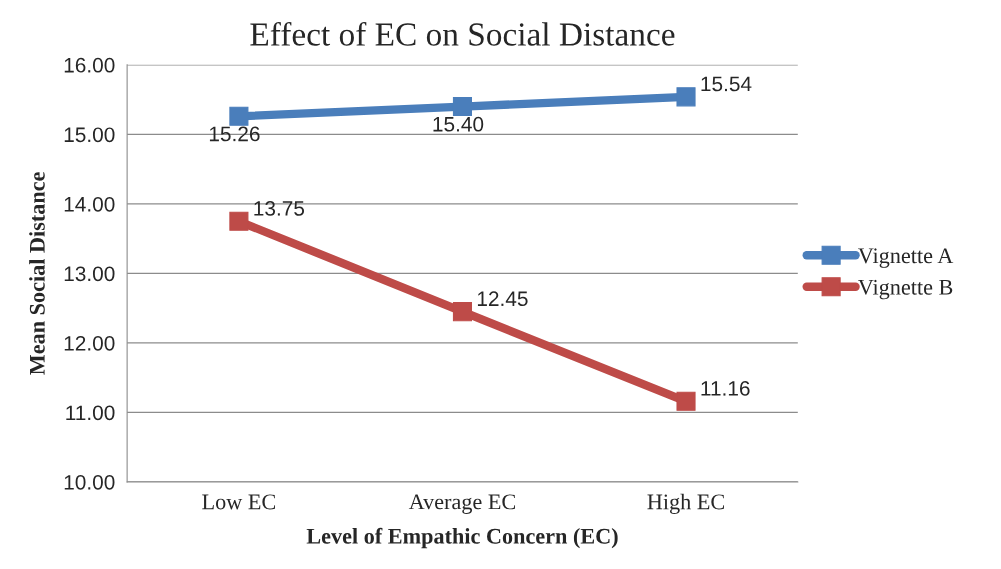 This screenshot has width=1001, height=569. Describe the element at coordinates (462, 538) in the screenshot. I see `x-axis-title: Level of Empathic Concern (EC)` at that location.